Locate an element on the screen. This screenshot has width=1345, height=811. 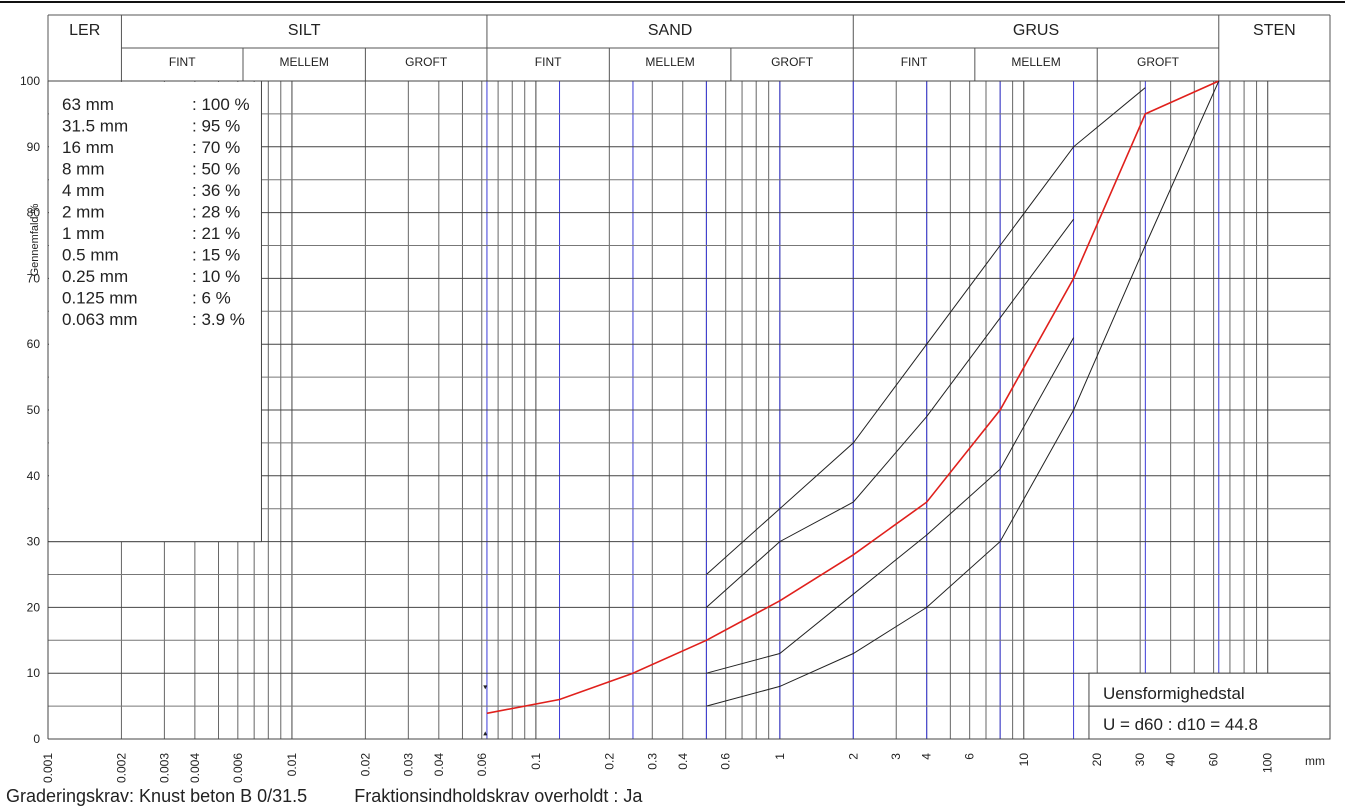
x-tick-label: 0.2 is located at coordinates (609, 761).